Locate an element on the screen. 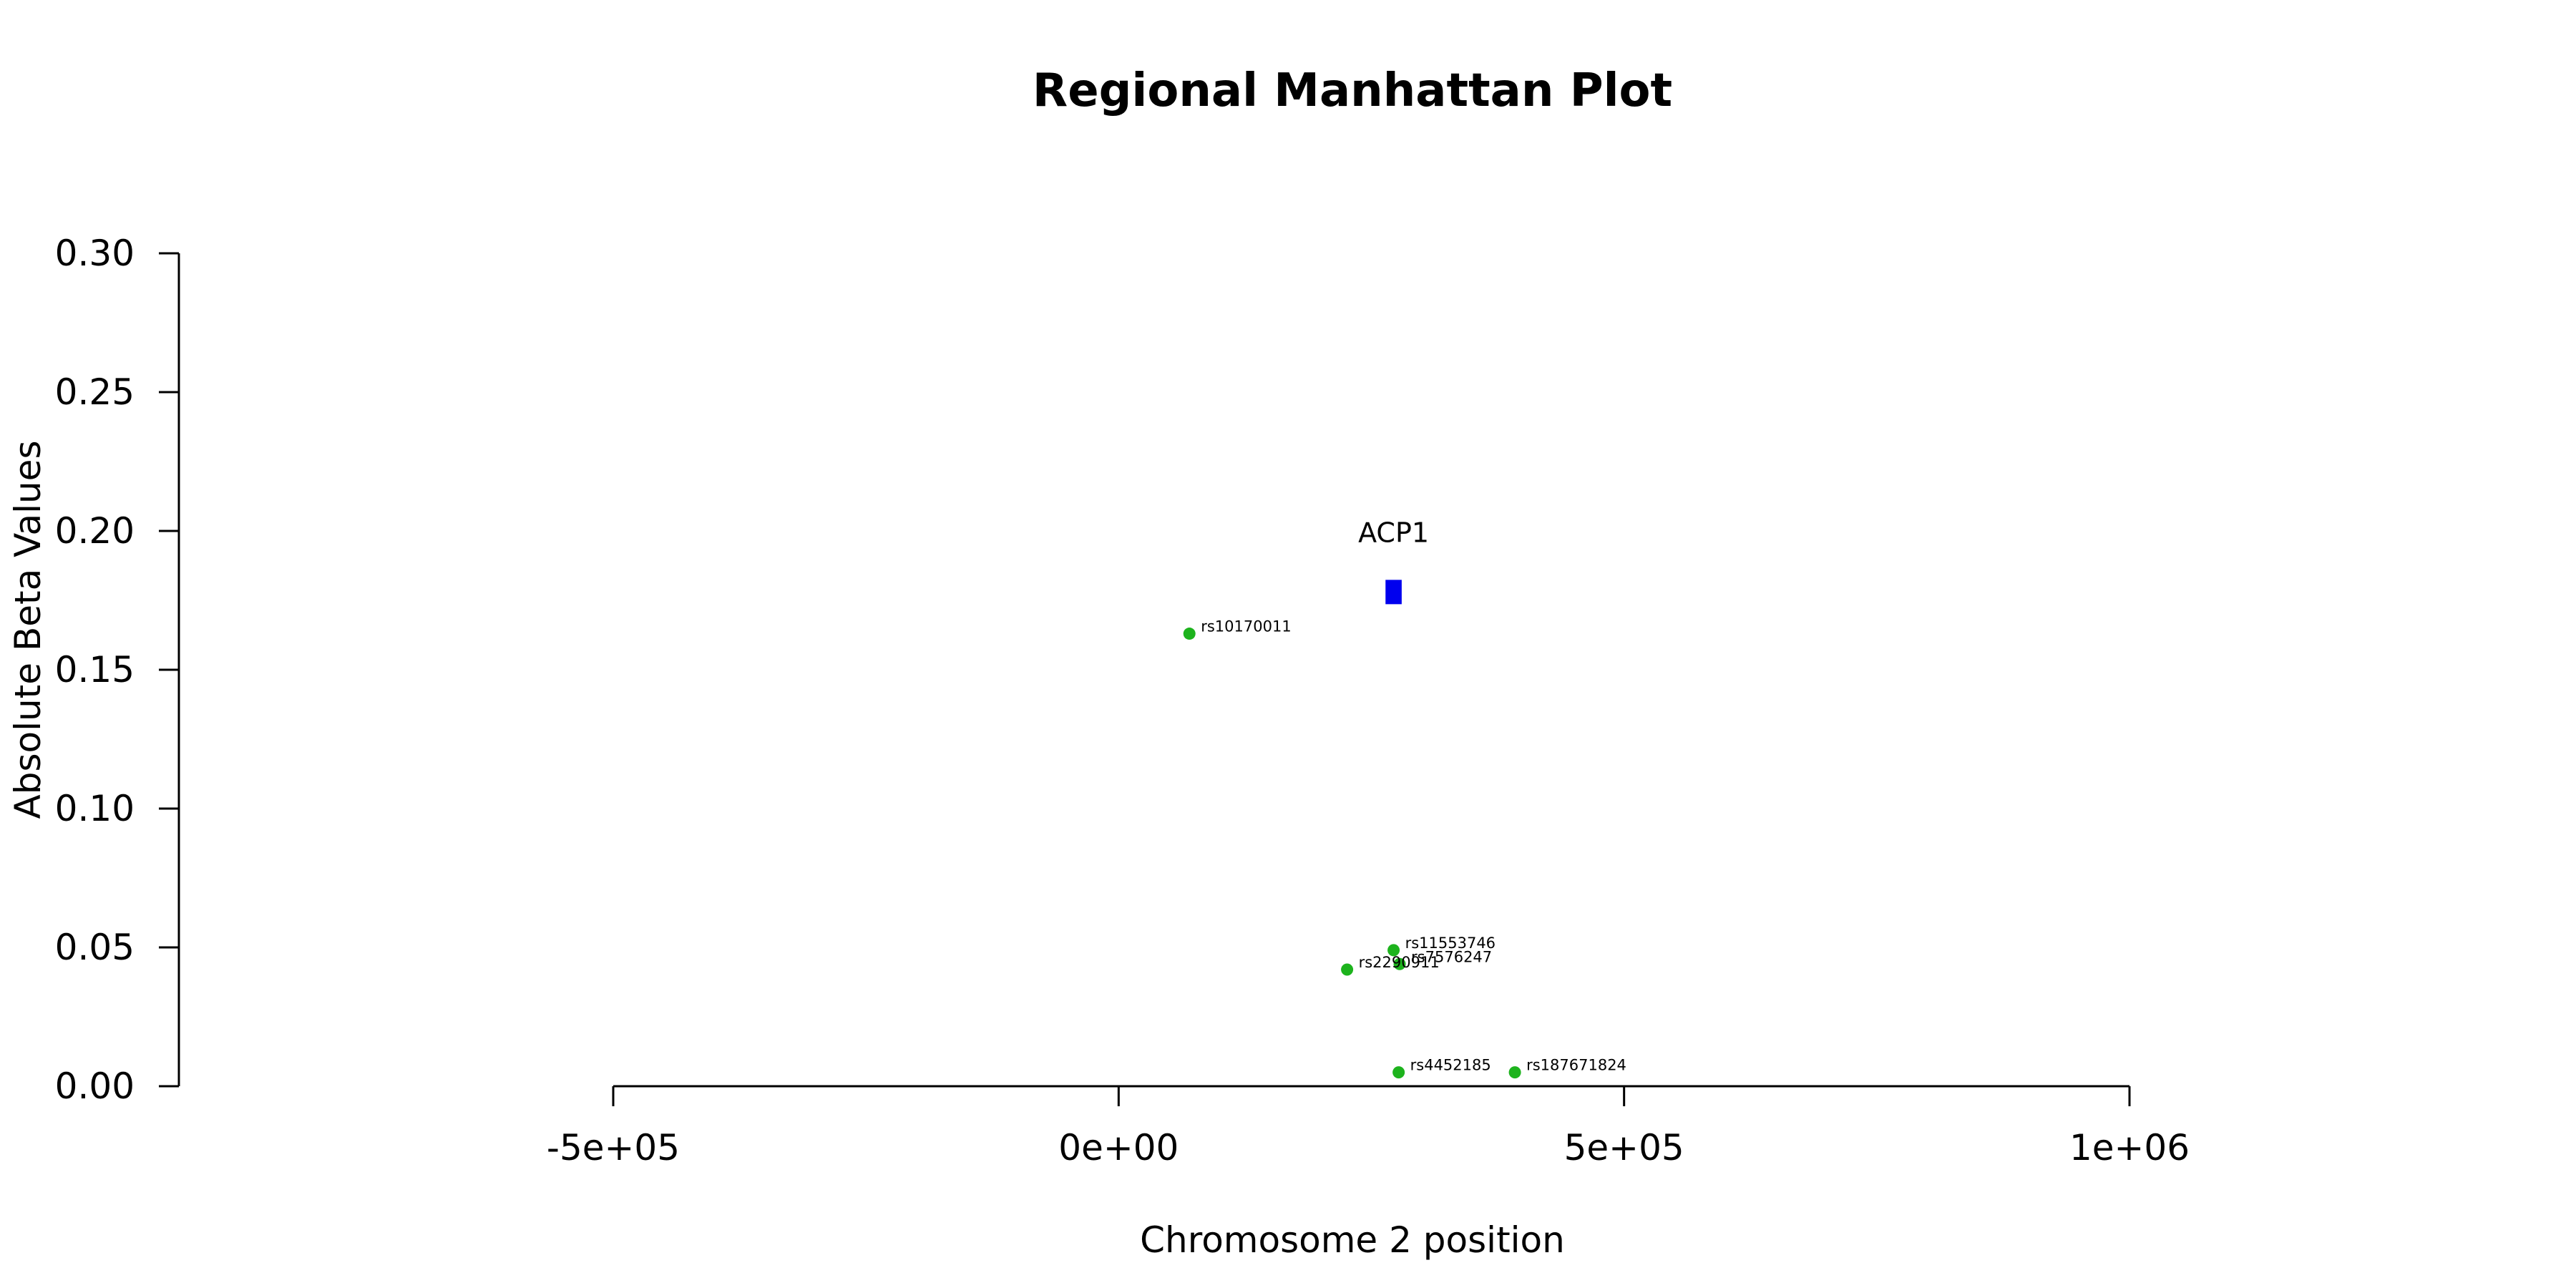  snp-label: rs2290911 is located at coordinates (1399, 962).